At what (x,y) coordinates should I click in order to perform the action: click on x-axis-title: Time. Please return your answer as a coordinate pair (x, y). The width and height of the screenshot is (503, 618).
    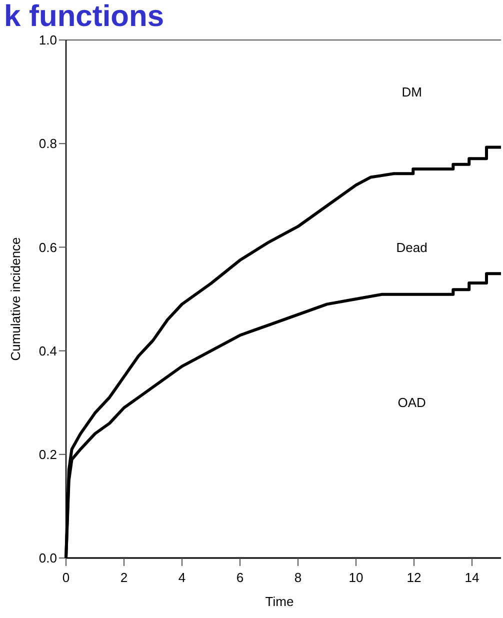
    Looking at the image, I should click on (279, 601).